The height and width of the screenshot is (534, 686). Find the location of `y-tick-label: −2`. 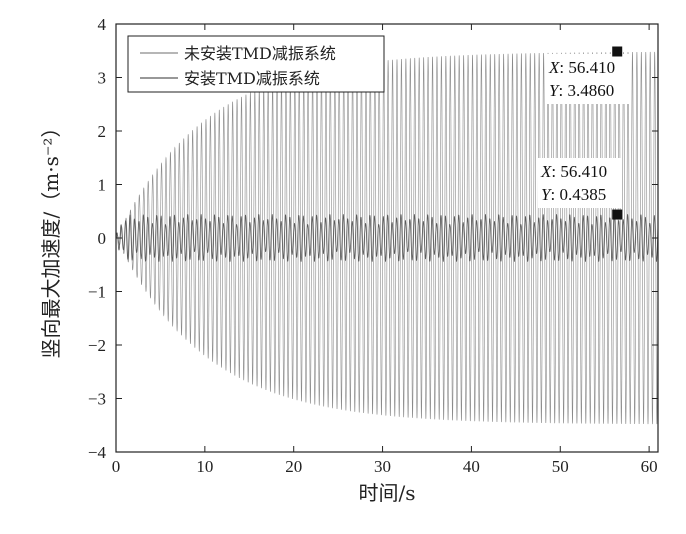

y-tick-label: −2 is located at coordinates (97, 345).